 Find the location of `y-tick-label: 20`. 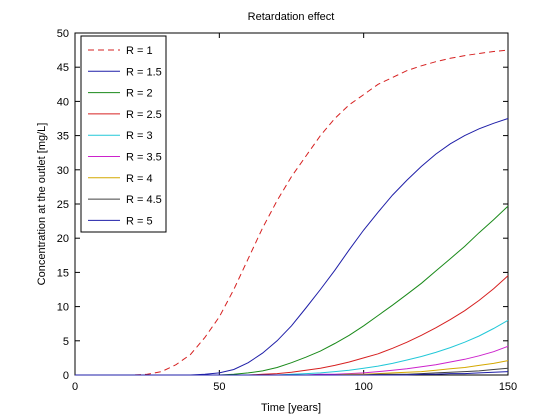

y-tick-label: 20 is located at coordinates (63, 239).